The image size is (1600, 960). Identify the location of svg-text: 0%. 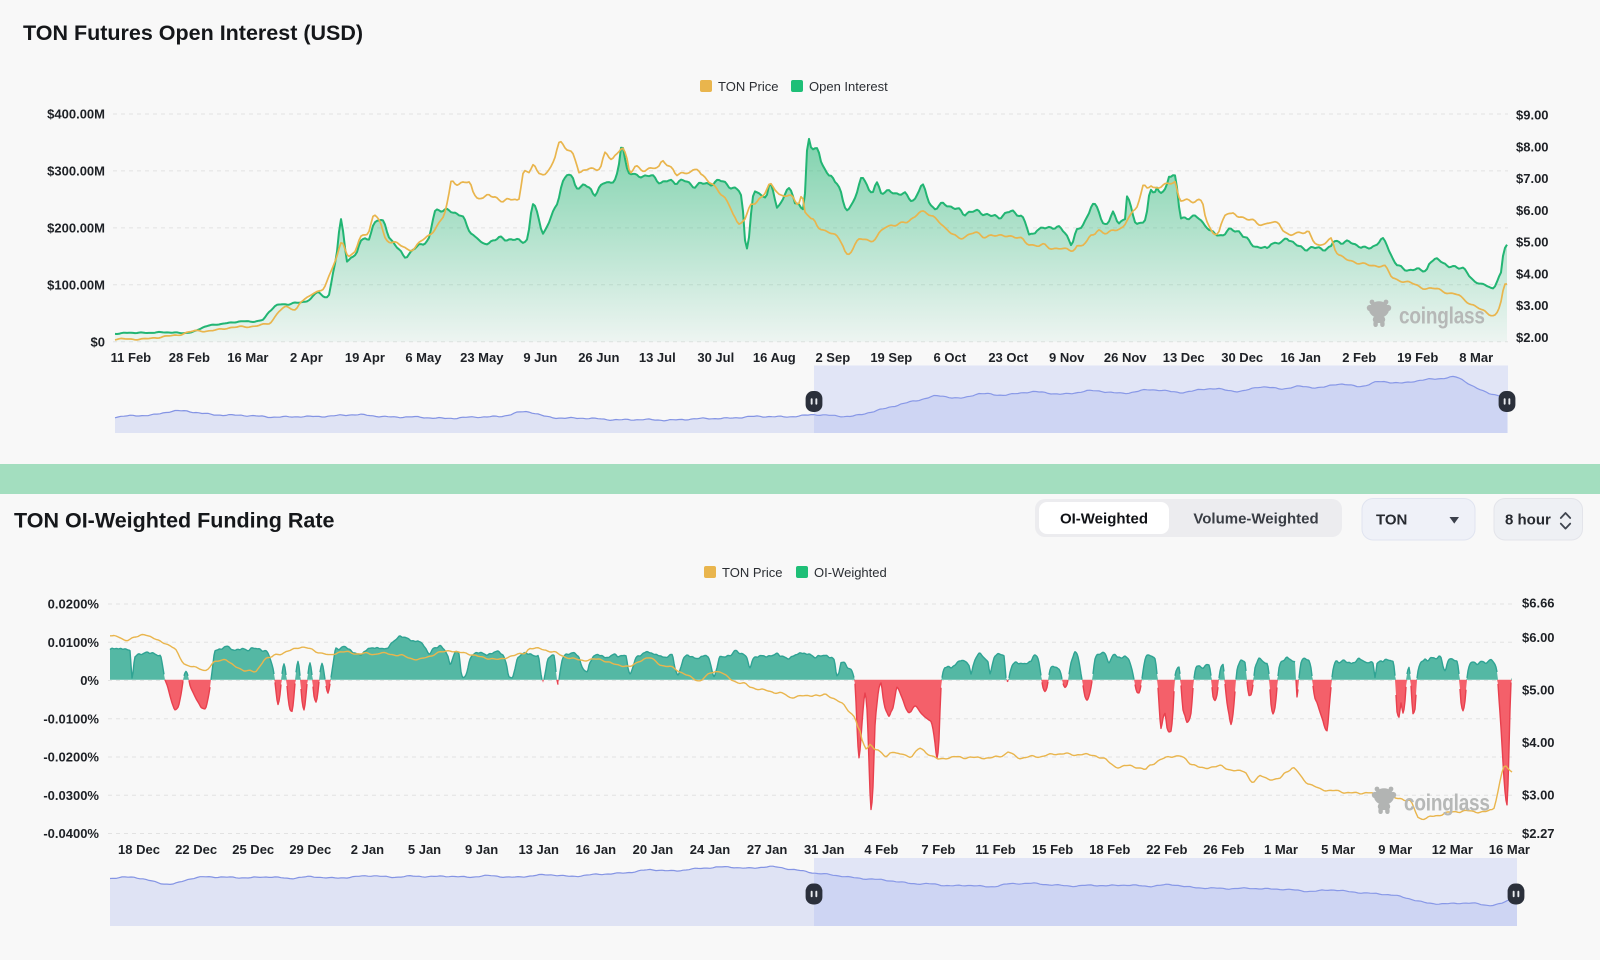
(89, 680).